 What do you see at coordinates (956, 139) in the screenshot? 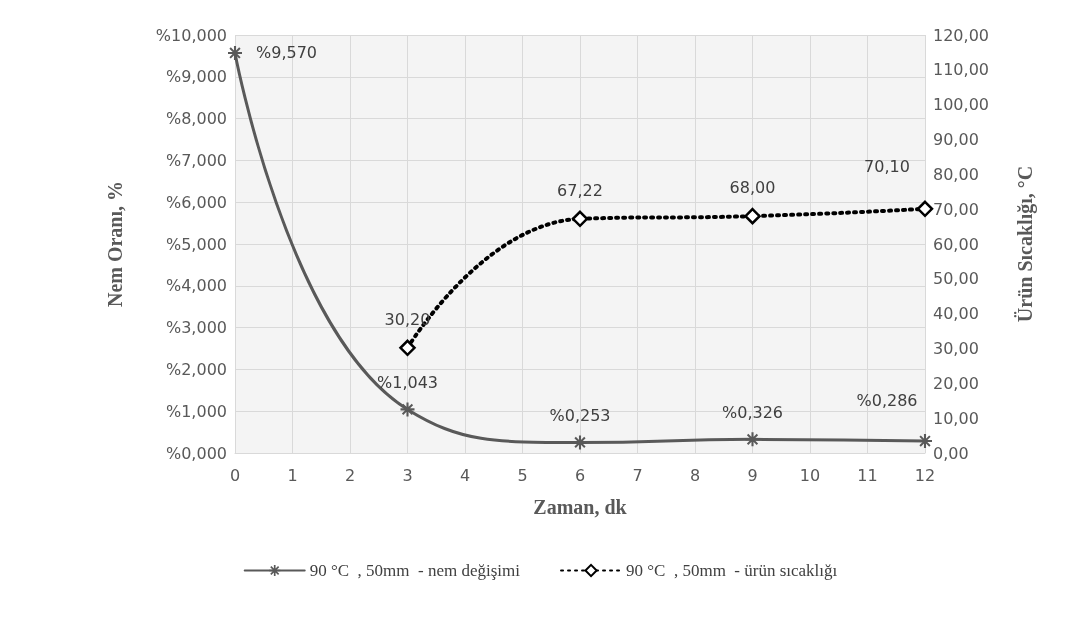
I see `y2-tick-label: 90,00` at bounding box center [956, 139].